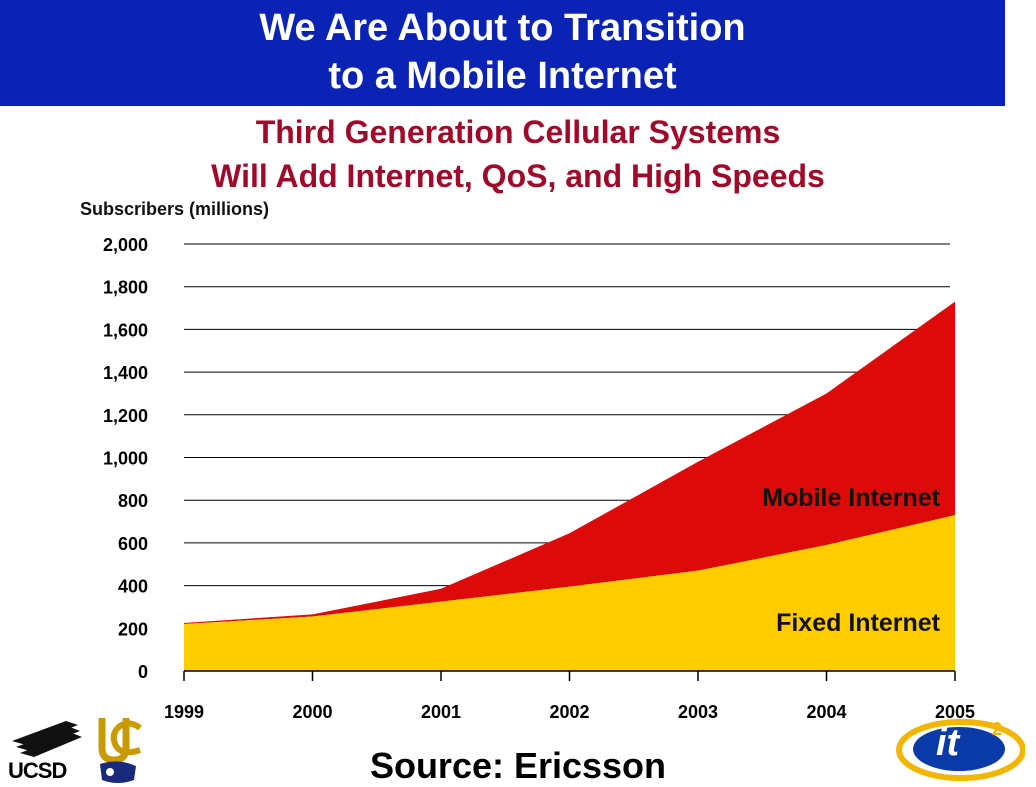 The height and width of the screenshot is (787, 1036). Describe the element at coordinates (948, 743) in the screenshot. I see `it2-logo-text: it` at that location.